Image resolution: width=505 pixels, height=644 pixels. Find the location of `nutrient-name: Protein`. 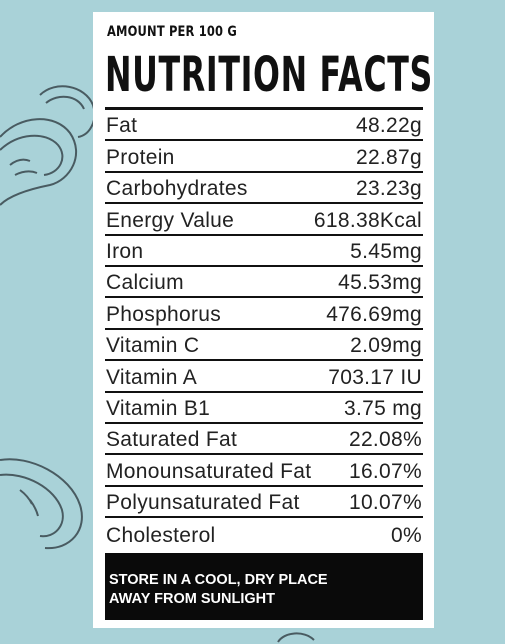

nutrient-name: Protein is located at coordinates (140, 157).